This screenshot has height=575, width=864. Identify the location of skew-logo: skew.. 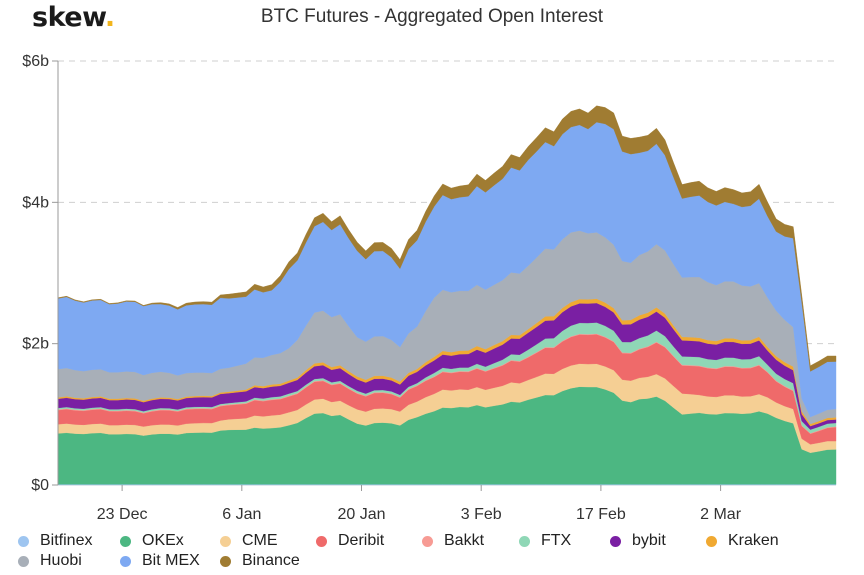
(73, 17).